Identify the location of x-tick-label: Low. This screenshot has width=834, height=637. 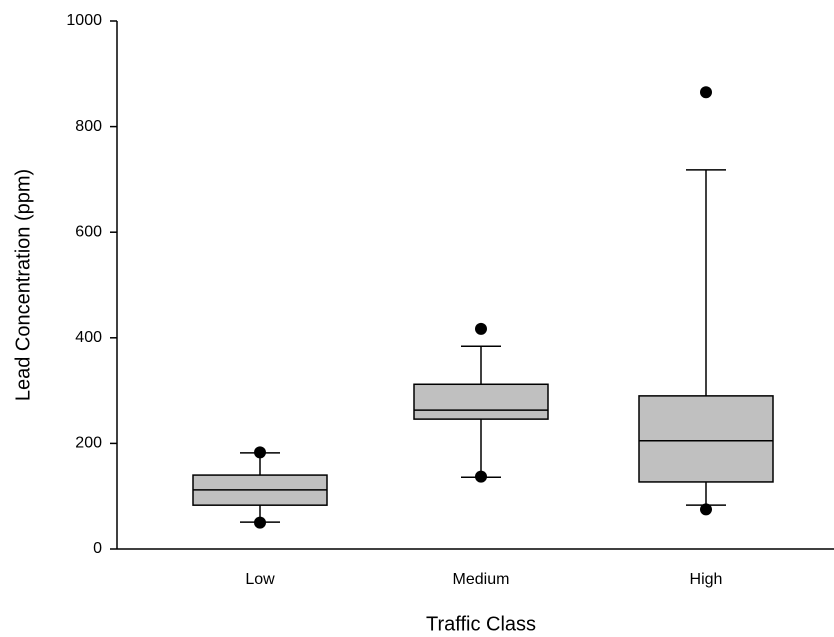
(260, 579).